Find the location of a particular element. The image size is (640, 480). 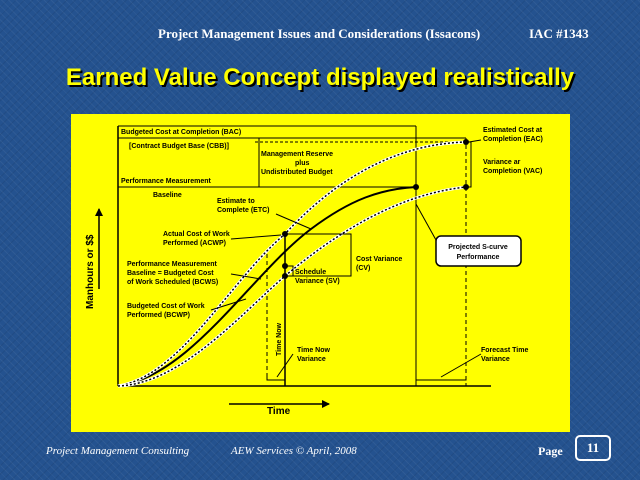

bcwp-leader is located at coordinates (228, 304).